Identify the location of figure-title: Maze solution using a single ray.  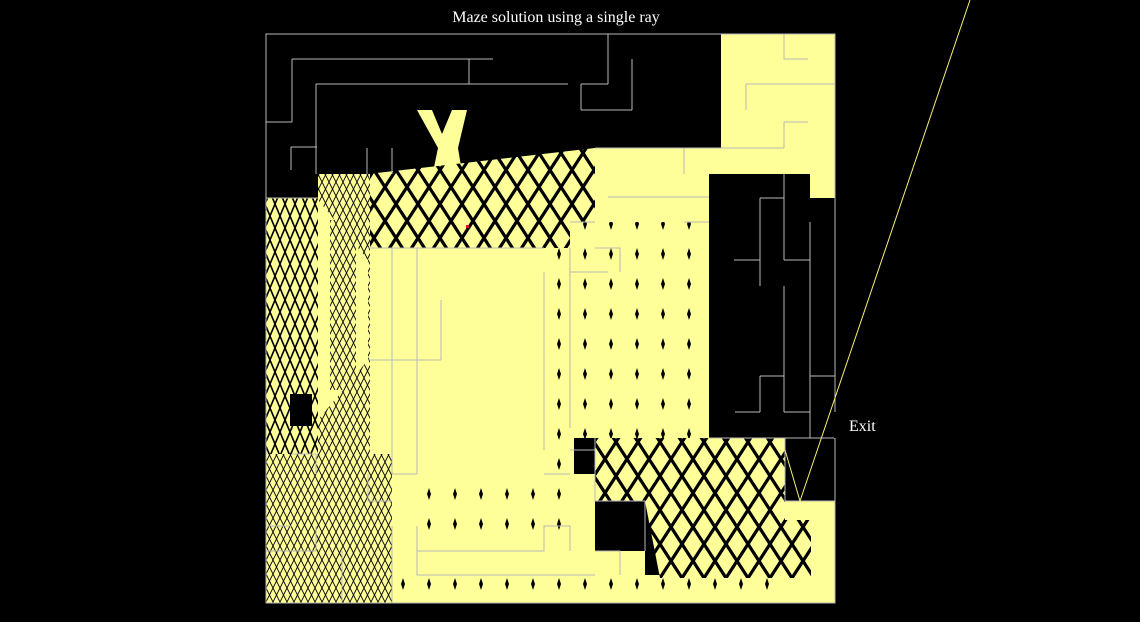
(556, 17).